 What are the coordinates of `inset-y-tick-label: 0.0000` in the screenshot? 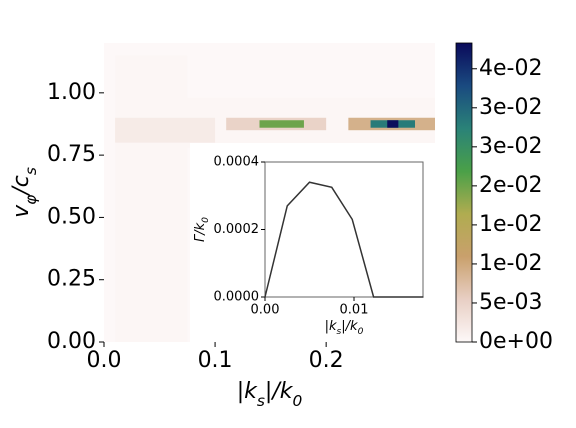 It's located at (237, 297).